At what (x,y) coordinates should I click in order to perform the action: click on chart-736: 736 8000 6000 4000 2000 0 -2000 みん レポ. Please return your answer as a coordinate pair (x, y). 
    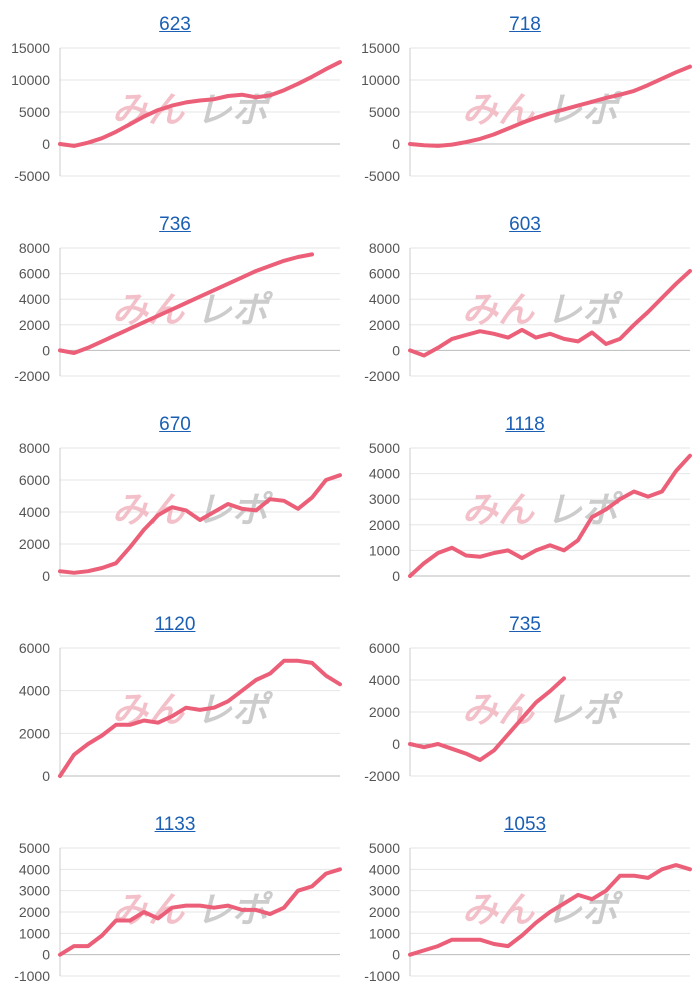
    Looking at the image, I should click on (175, 300).